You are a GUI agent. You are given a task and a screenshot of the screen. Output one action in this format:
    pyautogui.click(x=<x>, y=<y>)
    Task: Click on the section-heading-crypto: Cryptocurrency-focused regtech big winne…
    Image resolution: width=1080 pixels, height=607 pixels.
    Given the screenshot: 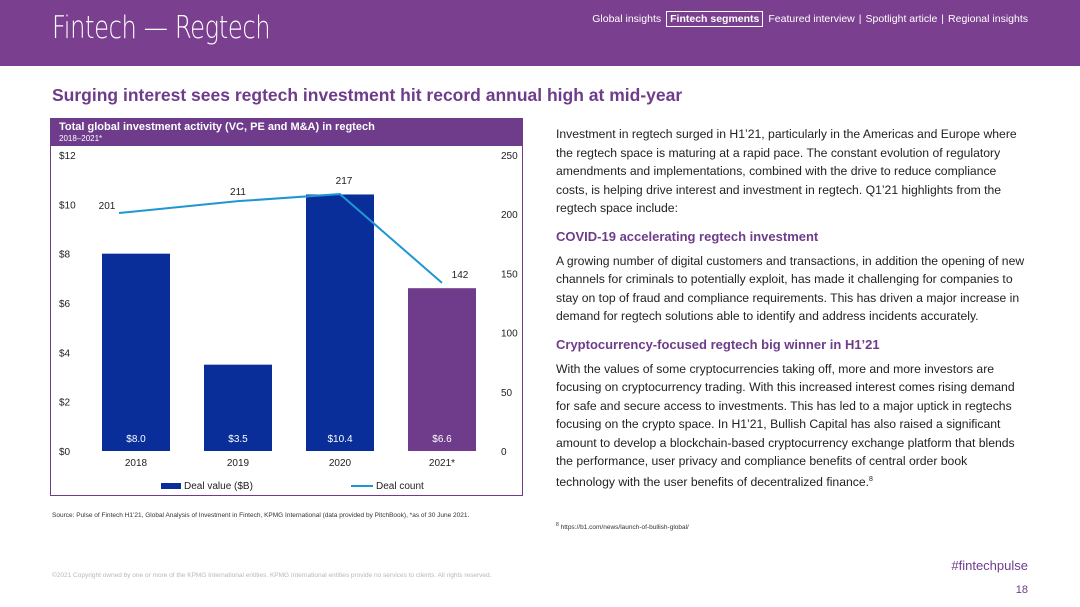 What is the action you would take?
    pyautogui.click(x=718, y=344)
    